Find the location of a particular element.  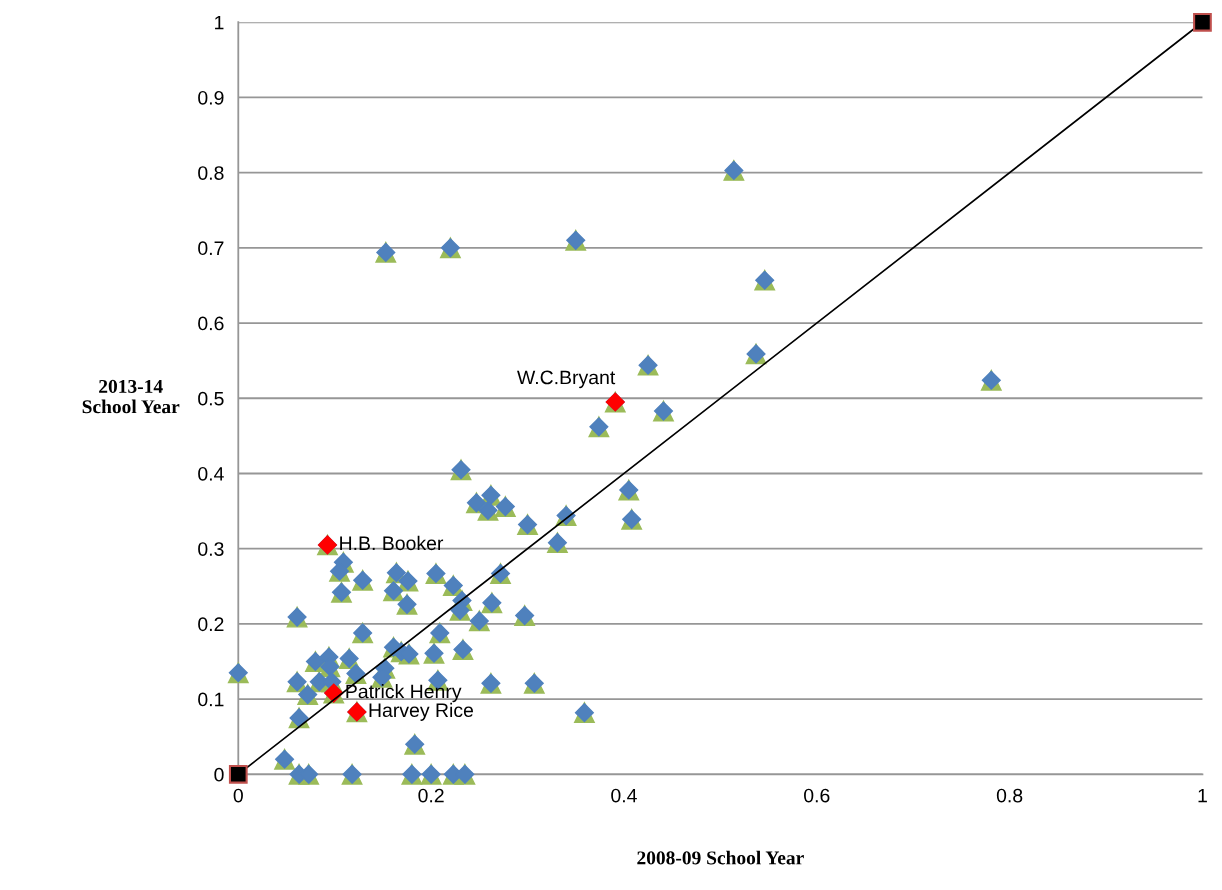

x-tick-label: 0.2 is located at coordinates (431, 795).